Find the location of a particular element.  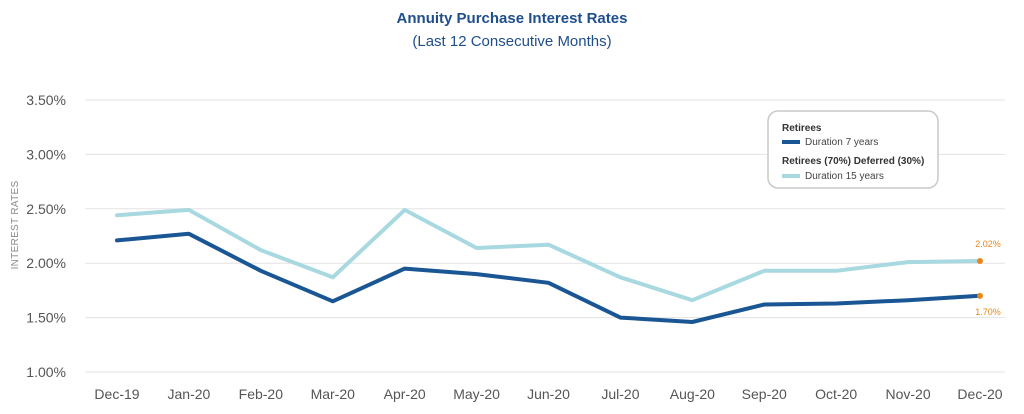

y-tick-label: 1.00% is located at coordinates (46, 372).